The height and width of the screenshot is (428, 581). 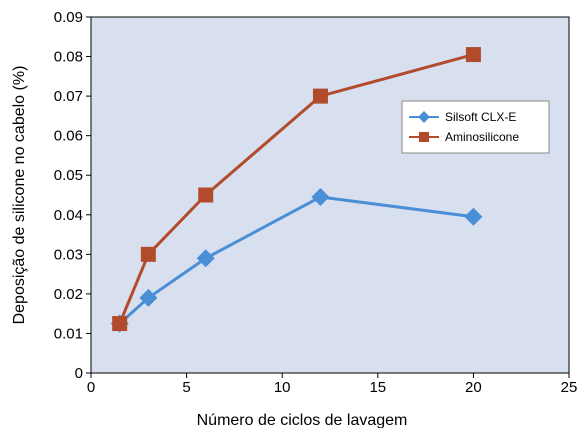 I want to click on legend-box, so click(x=475, y=127).